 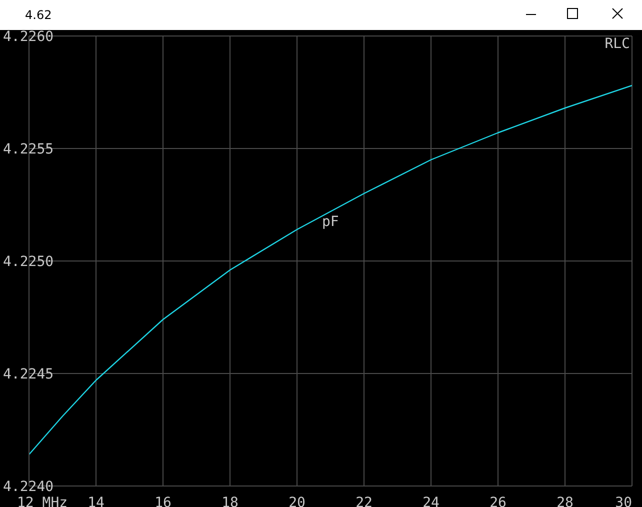 What do you see at coordinates (623, 501) in the screenshot?
I see `x-tick-label: 30` at bounding box center [623, 501].